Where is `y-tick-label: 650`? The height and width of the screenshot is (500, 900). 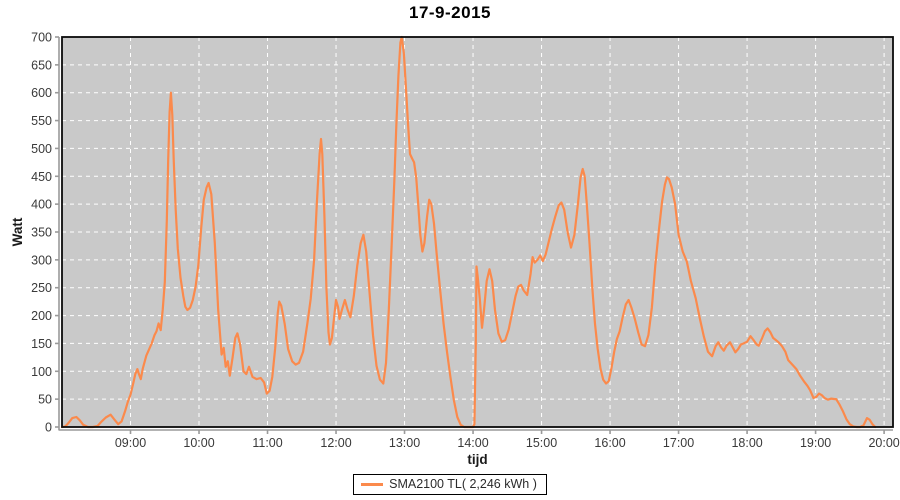
y-tick-label: 650 is located at coordinates (41, 65).